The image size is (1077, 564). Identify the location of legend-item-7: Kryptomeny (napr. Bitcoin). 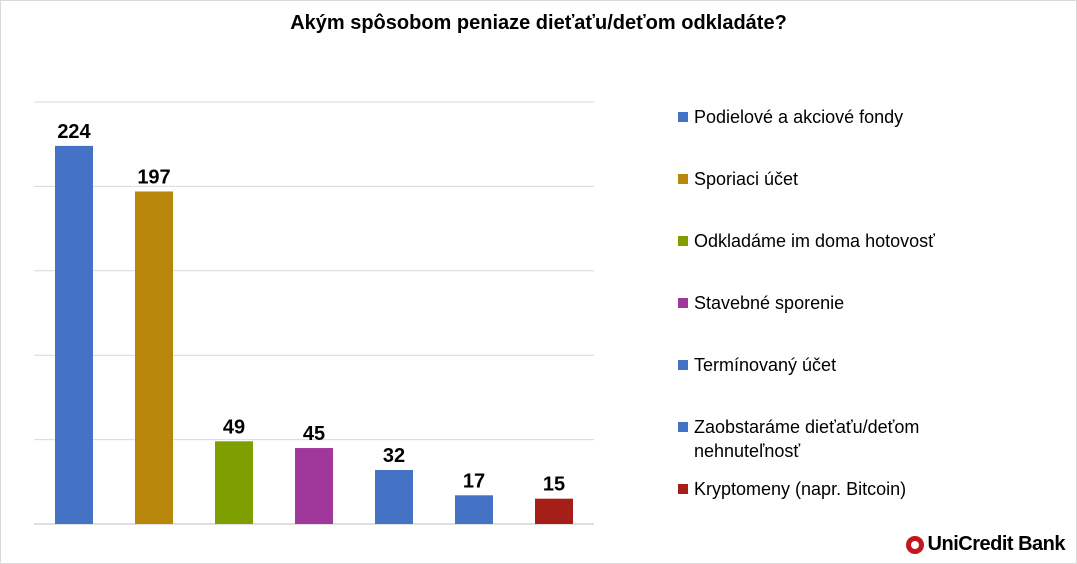
(816, 489).